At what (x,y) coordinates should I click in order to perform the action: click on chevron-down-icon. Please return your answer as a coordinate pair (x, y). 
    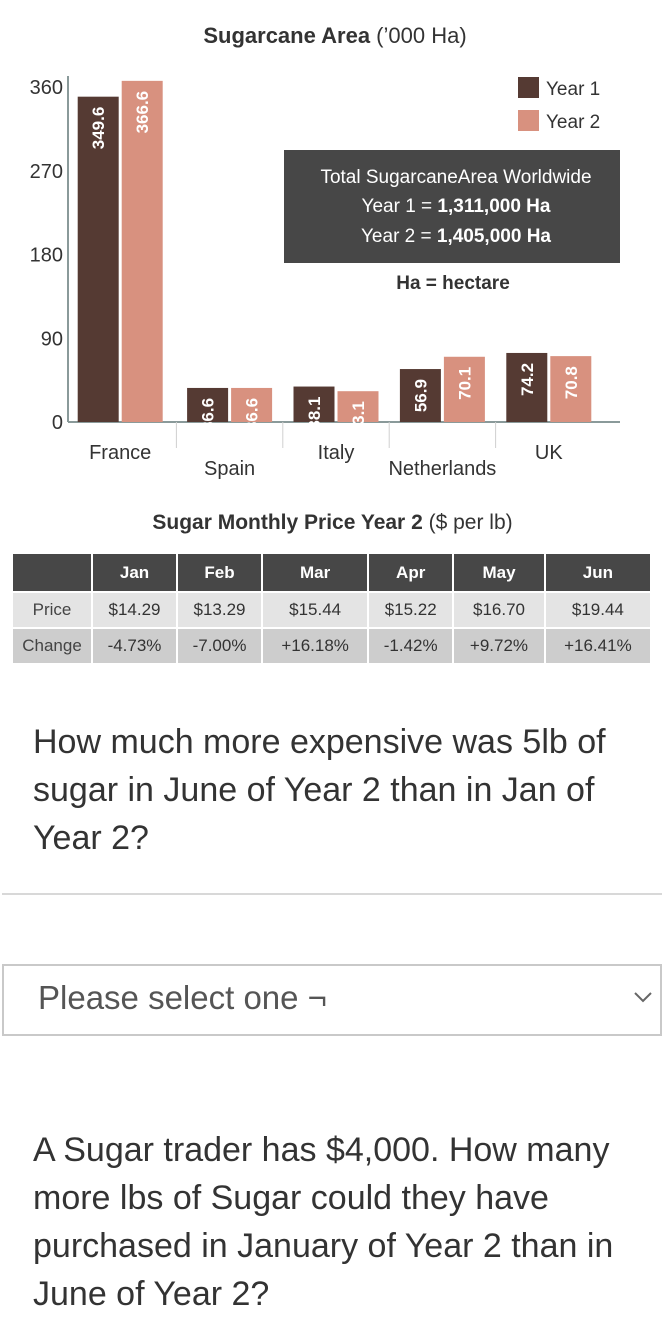
    Looking at the image, I should click on (643, 999).